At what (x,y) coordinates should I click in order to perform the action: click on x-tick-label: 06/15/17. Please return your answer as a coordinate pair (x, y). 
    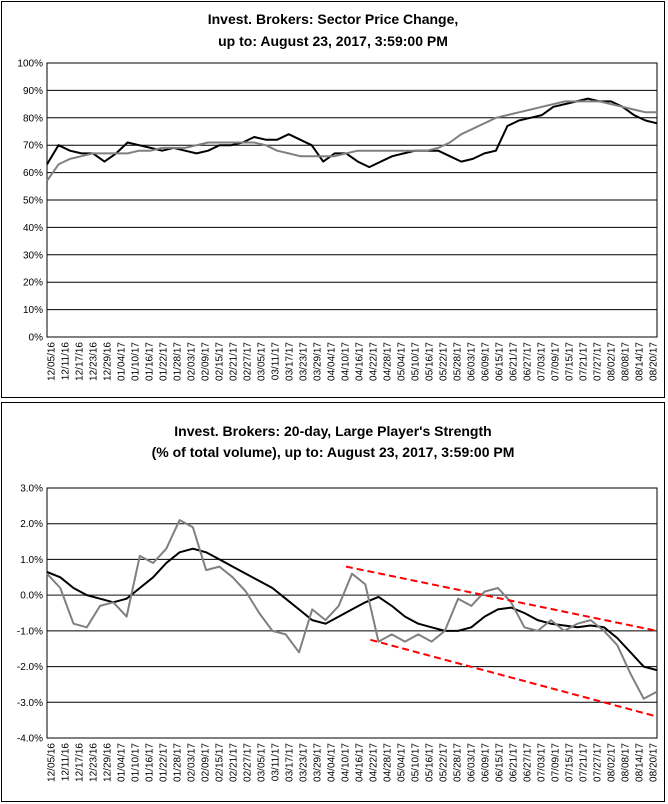
    Looking at the image, I should click on (500, 361).